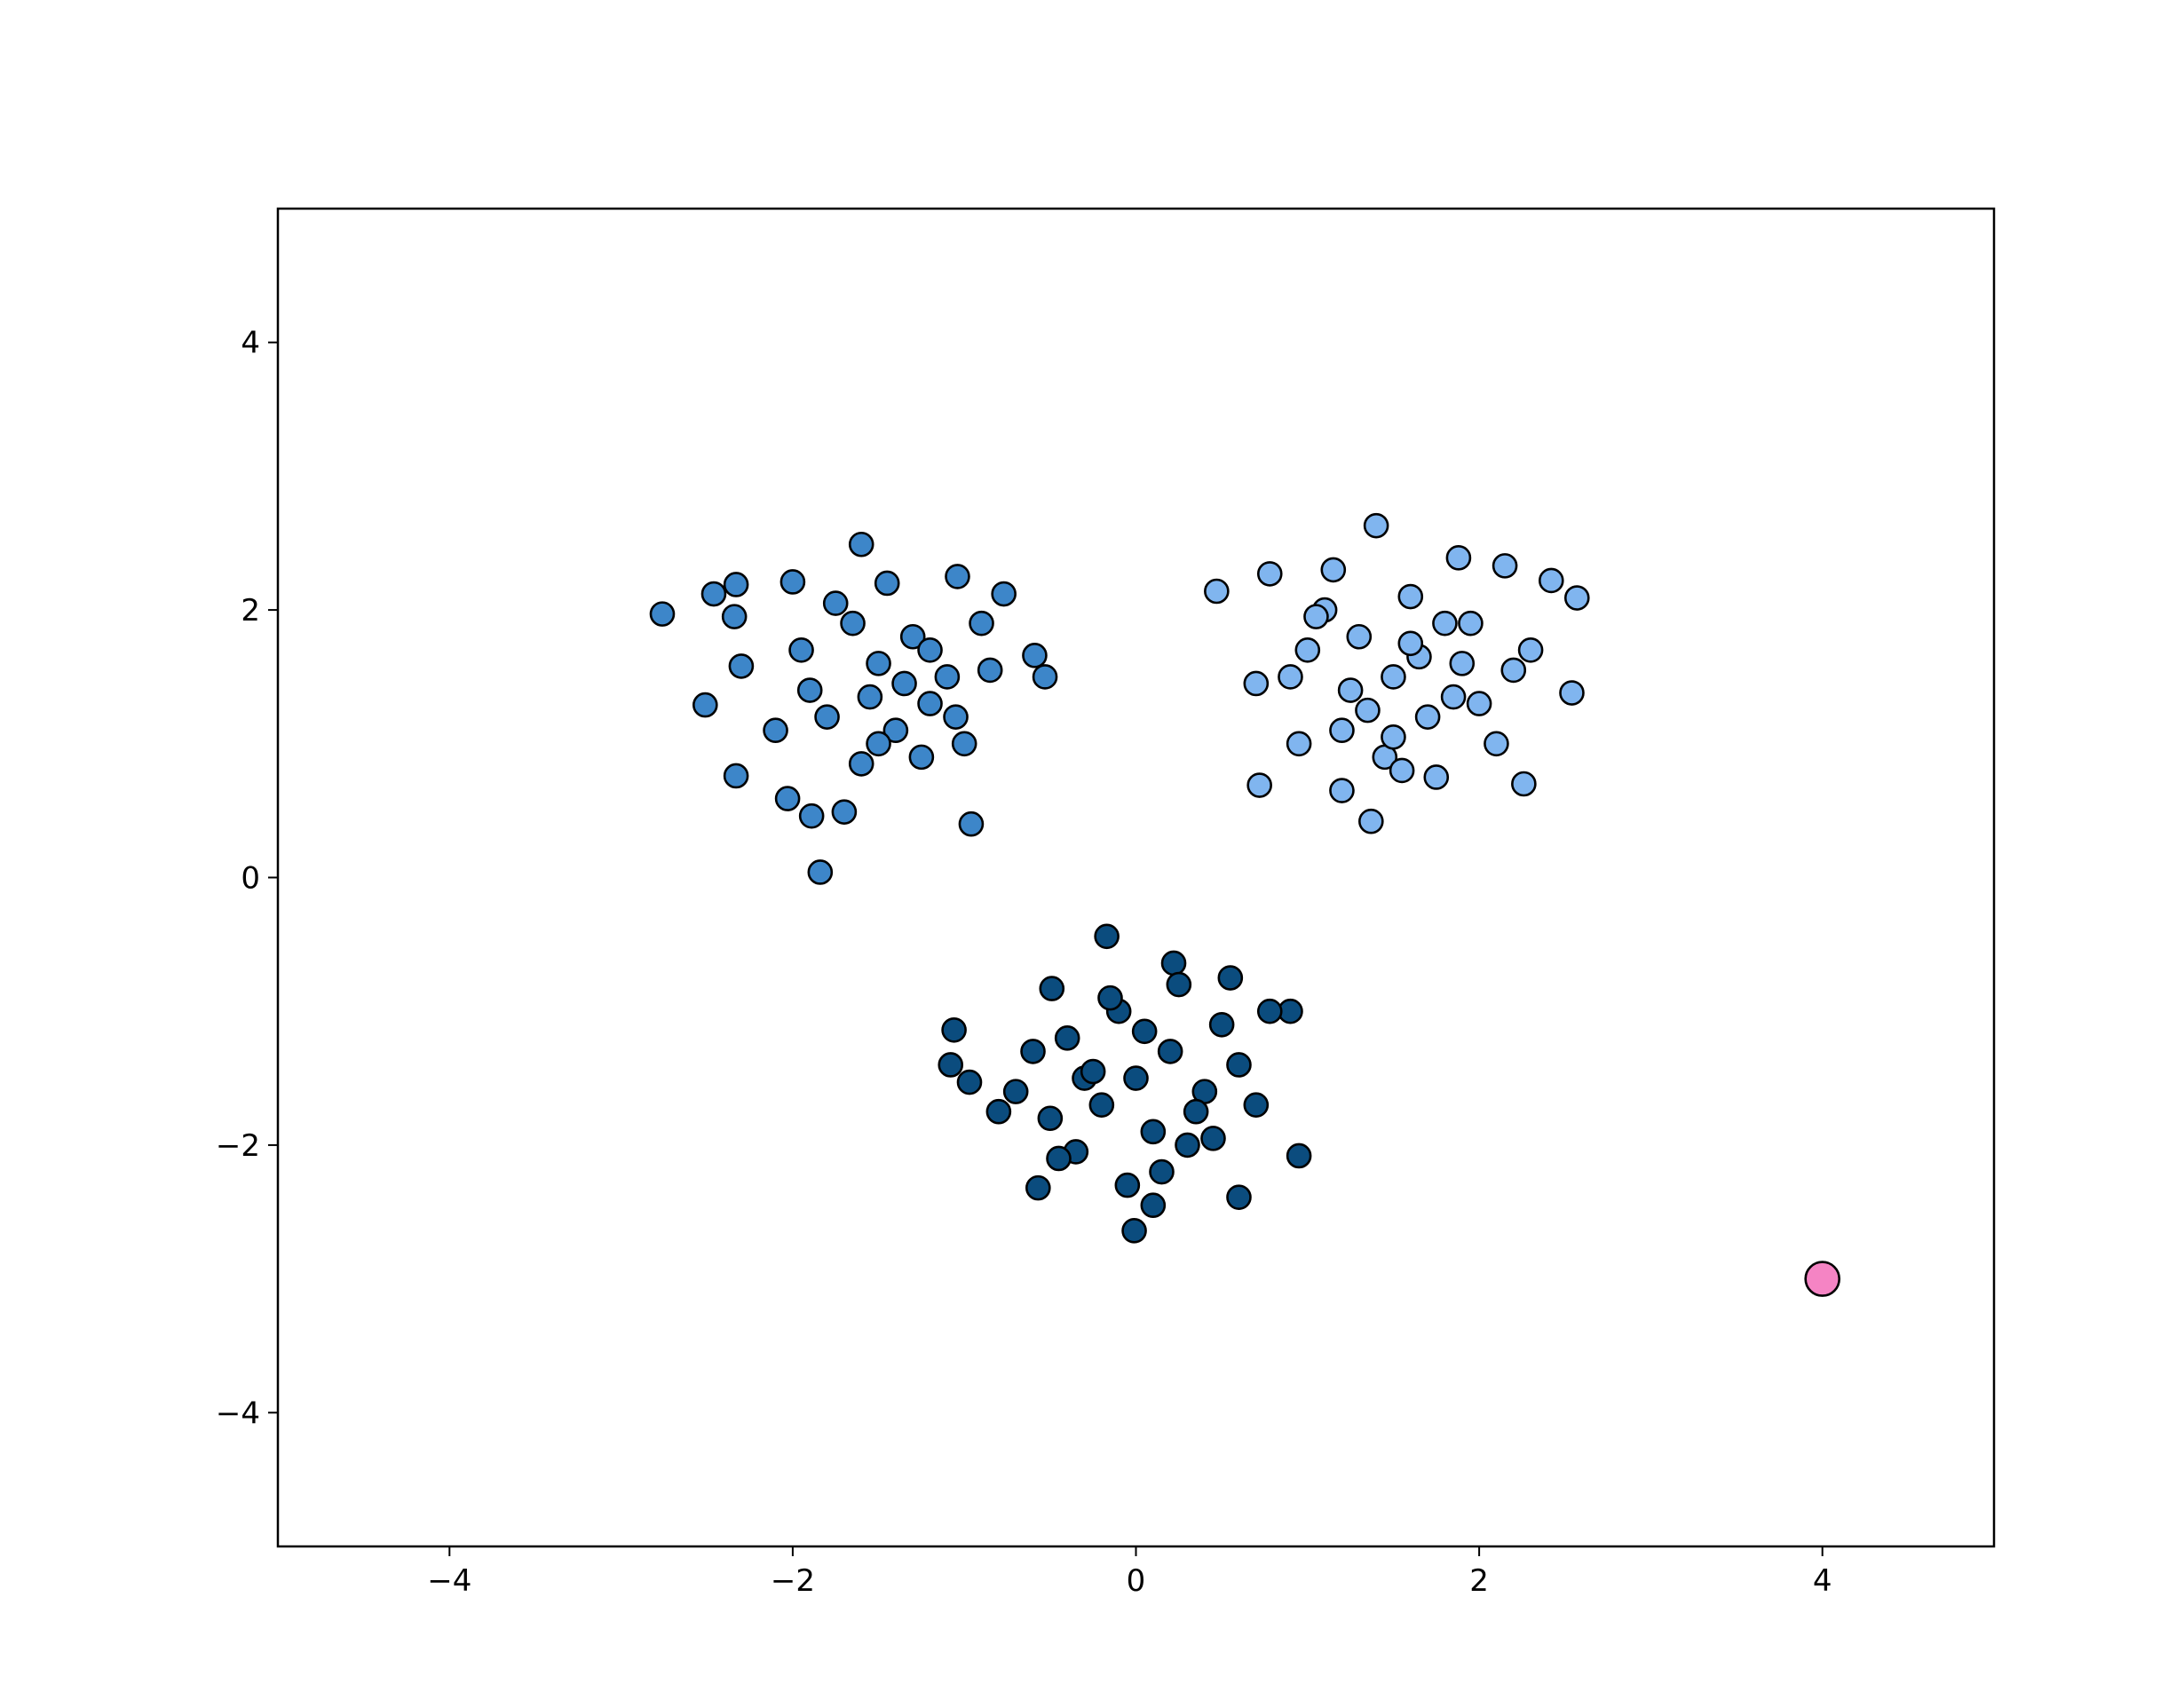  What do you see at coordinates (449, 1581) in the screenshot?
I see `x-tick-label: −4` at bounding box center [449, 1581].